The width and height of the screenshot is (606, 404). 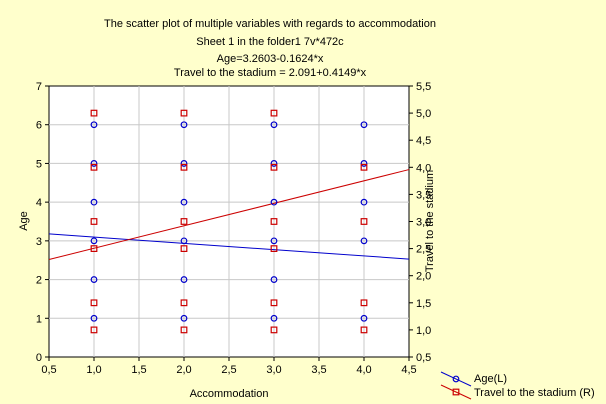 What do you see at coordinates (423, 331) in the screenshot?
I see `y-right-tick-label: 1,0` at bounding box center [423, 331].